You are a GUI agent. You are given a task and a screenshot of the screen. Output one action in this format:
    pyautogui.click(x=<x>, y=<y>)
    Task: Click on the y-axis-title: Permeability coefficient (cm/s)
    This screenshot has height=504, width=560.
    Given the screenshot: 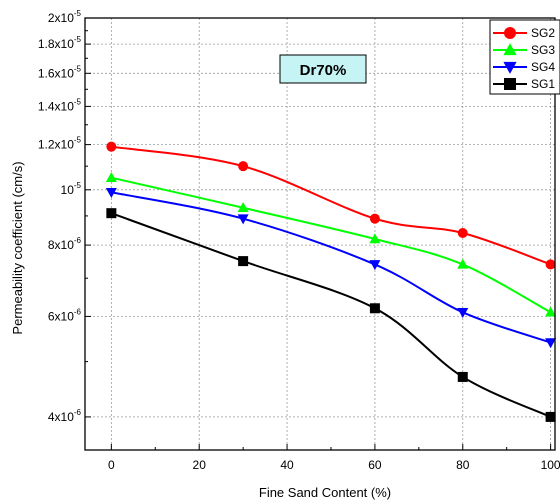 What is the action you would take?
    pyautogui.click(x=17, y=247)
    